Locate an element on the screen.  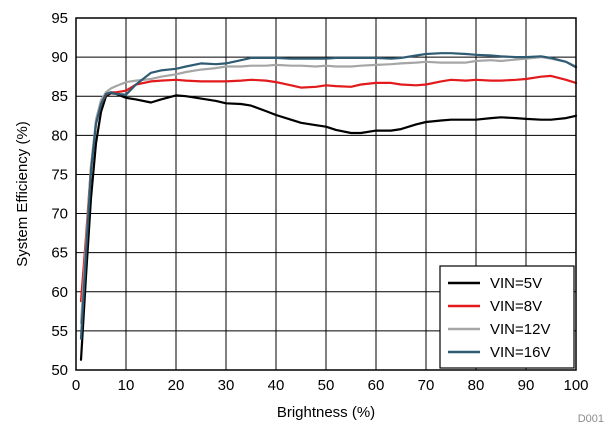
y-tick-label: 95 is located at coordinates (59, 18).